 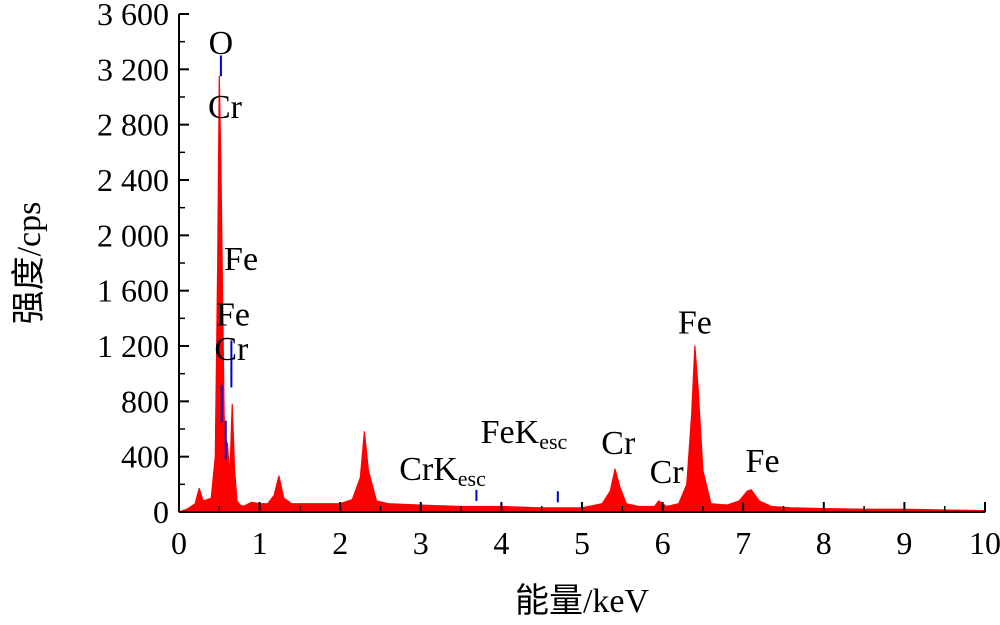 What do you see at coordinates (241, 259) in the screenshot?
I see `peak-label-2: Fe` at bounding box center [241, 259].